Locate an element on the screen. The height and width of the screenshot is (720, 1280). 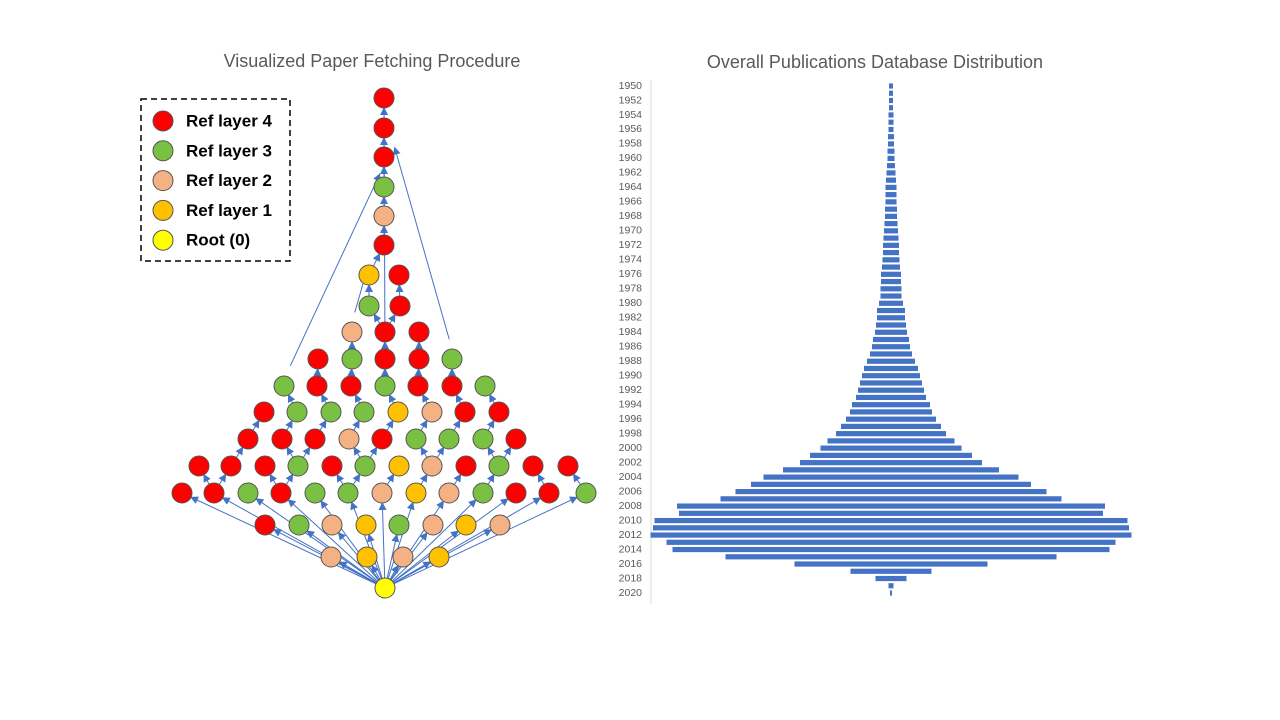
y-tick-label: 1952 is located at coordinates (631, 100).